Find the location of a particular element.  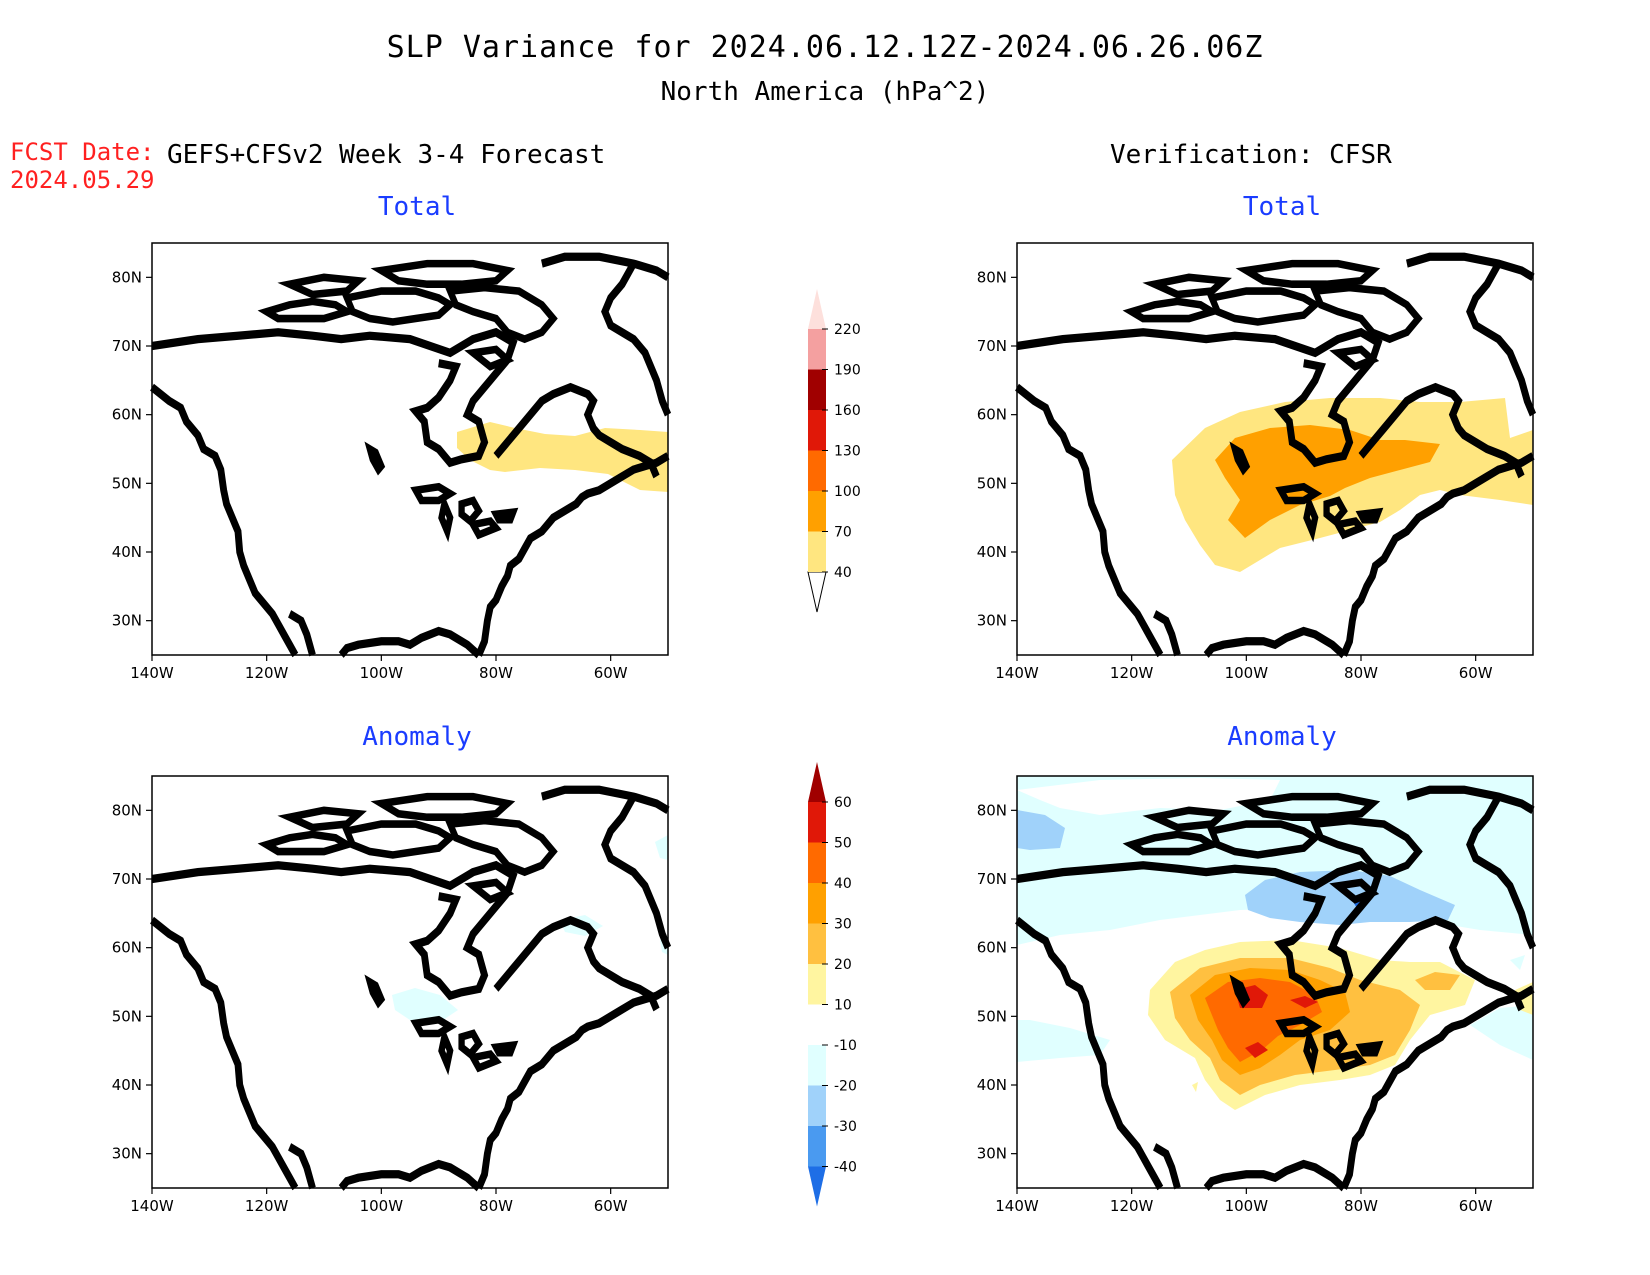

colorbar-anomaly-label: -10 is located at coordinates (845, 1046).